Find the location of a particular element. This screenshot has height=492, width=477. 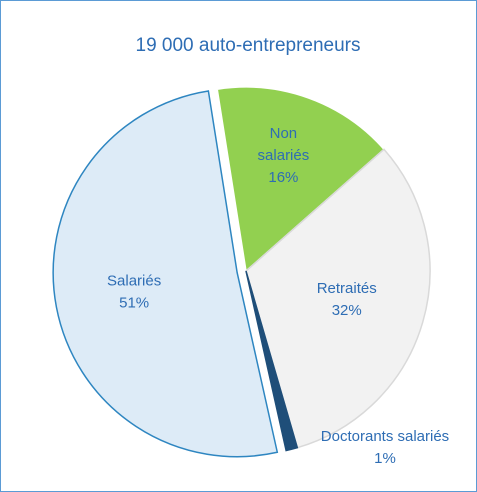

slice-label: Salariés is located at coordinates (134, 280).